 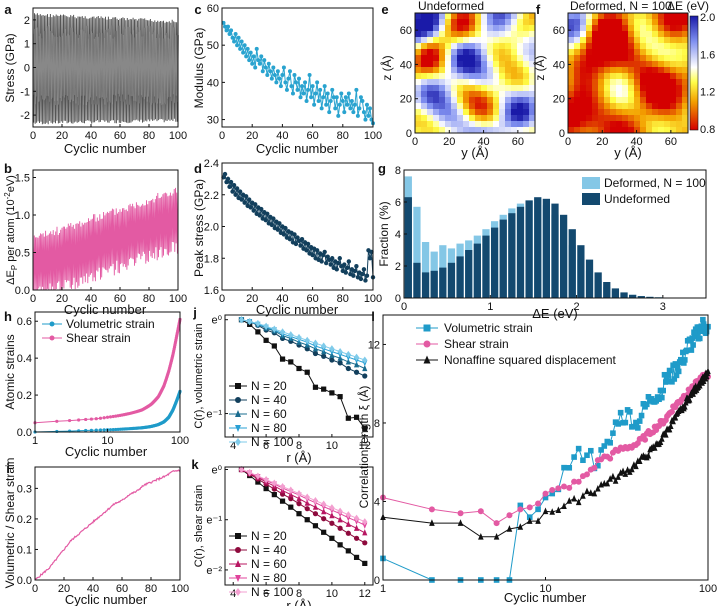 What do you see at coordinates (79, 420) in the screenshot?
I see `strain-point` at bounding box center [79, 420].